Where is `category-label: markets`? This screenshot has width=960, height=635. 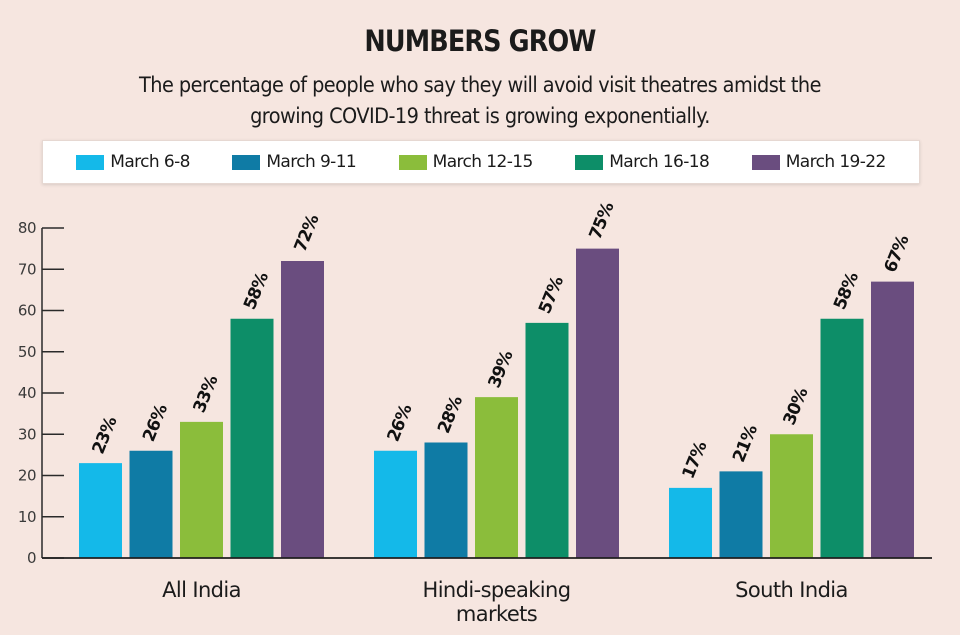 category-label: markets is located at coordinates (496, 614).